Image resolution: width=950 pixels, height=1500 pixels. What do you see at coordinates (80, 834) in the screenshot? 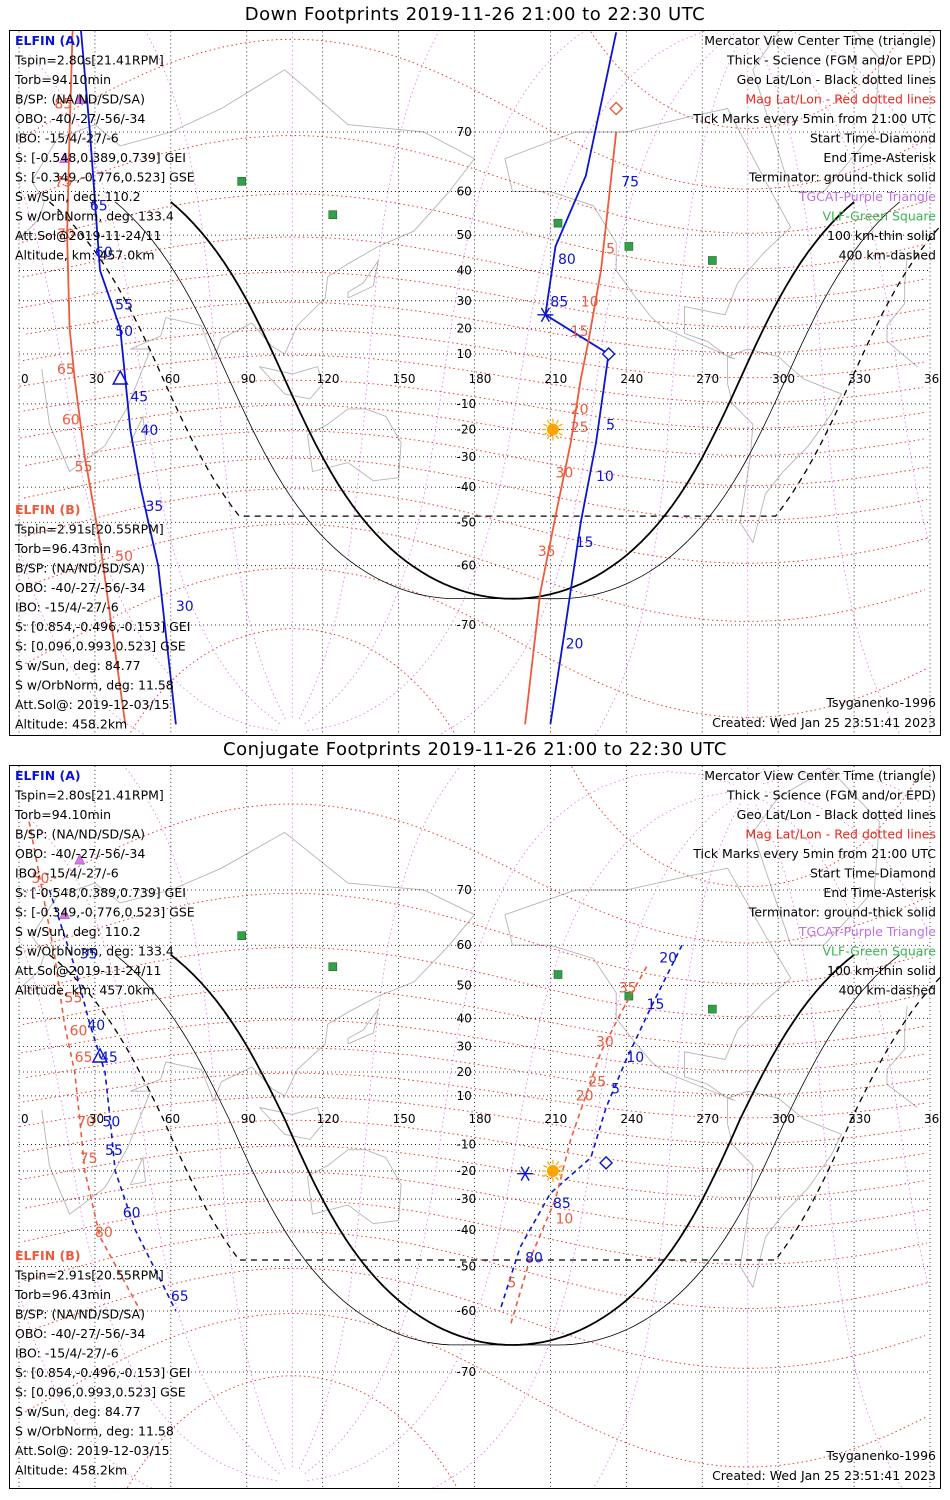
I see `elfin-a-info-line: B/SP: (NA/ND/SD/SA)` at bounding box center [80, 834].